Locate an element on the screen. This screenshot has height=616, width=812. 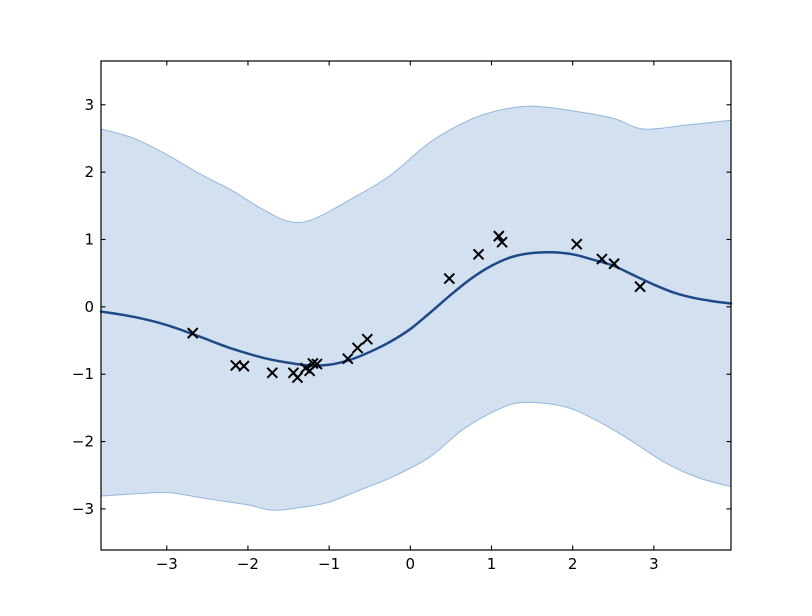
y-tick-label: −1 is located at coordinates (83, 374).